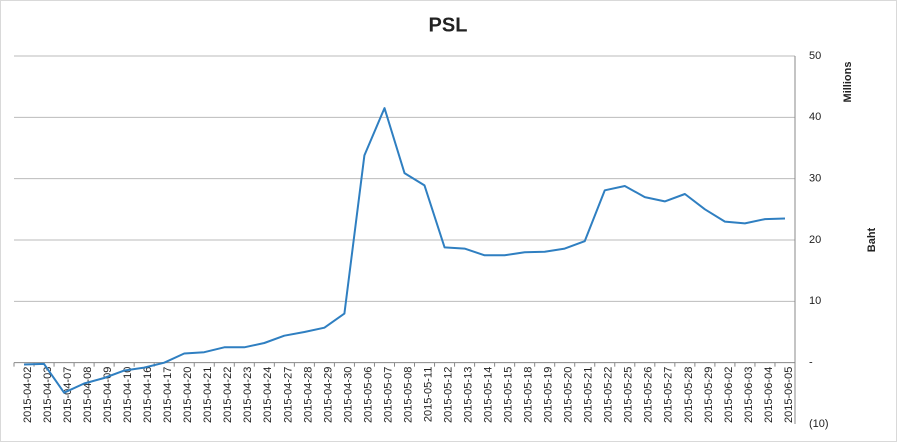  Describe the element at coordinates (769, 395) in the screenshot. I see `x-tick-label: 2015-06-04` at that location.